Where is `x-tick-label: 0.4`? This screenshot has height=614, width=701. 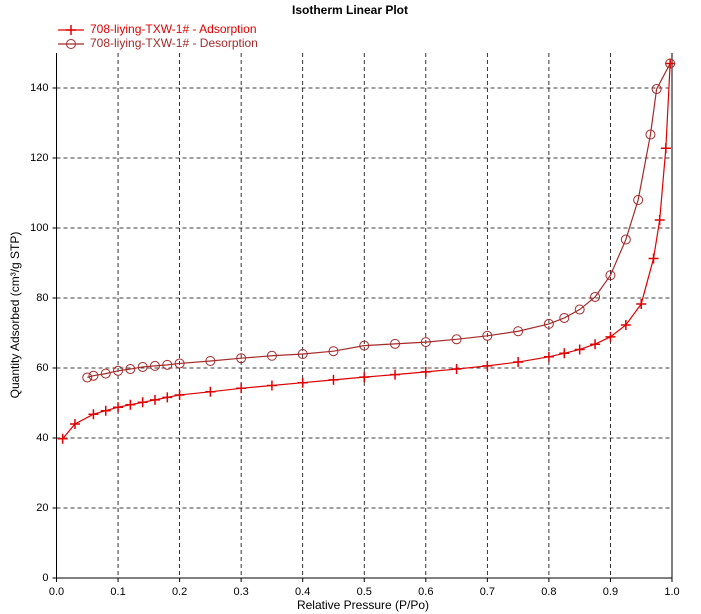
x-tick-label: 0.4 is located at coordinates (302, 592).